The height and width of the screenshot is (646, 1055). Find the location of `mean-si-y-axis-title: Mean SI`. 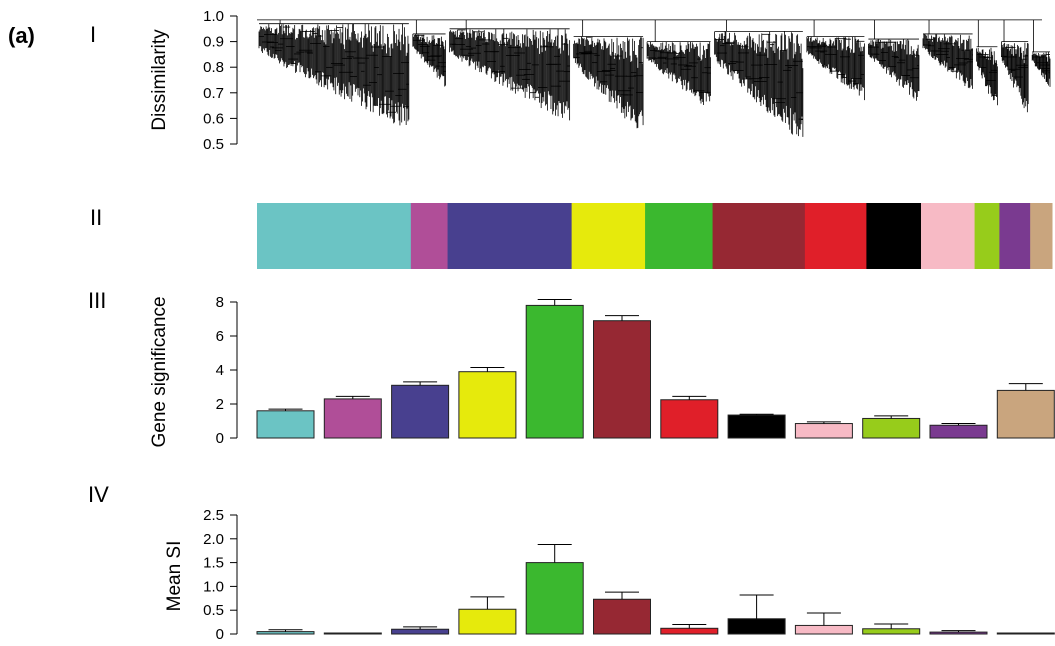

mean-si-y-axis-title: Mean SI is located at coordinates (174, 576).